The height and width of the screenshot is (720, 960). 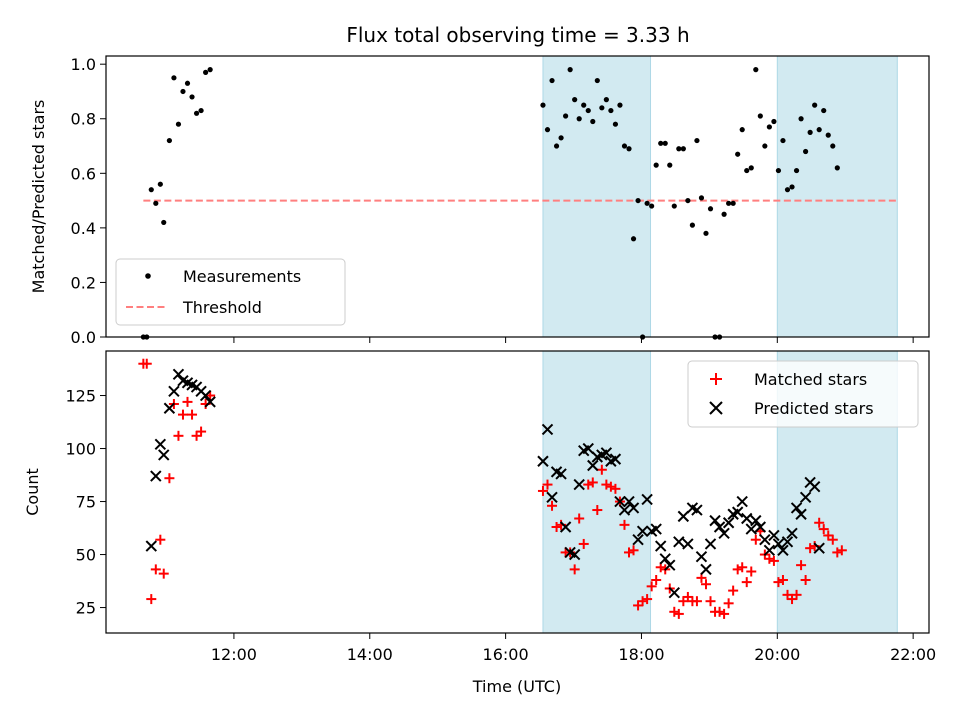 I want to click on top-x-ticks, so click(x=573, y=340).